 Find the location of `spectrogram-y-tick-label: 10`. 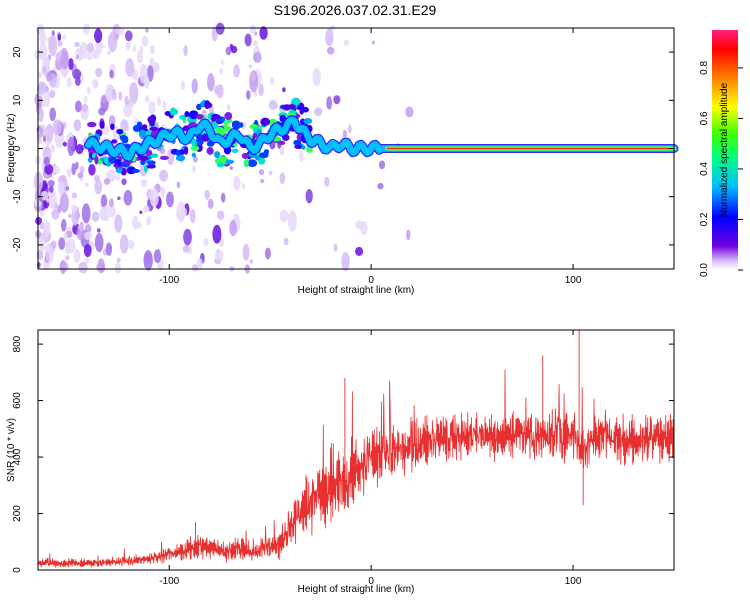

spectrogram-y-tick-label: 10 is located at coordinates (17, 100).